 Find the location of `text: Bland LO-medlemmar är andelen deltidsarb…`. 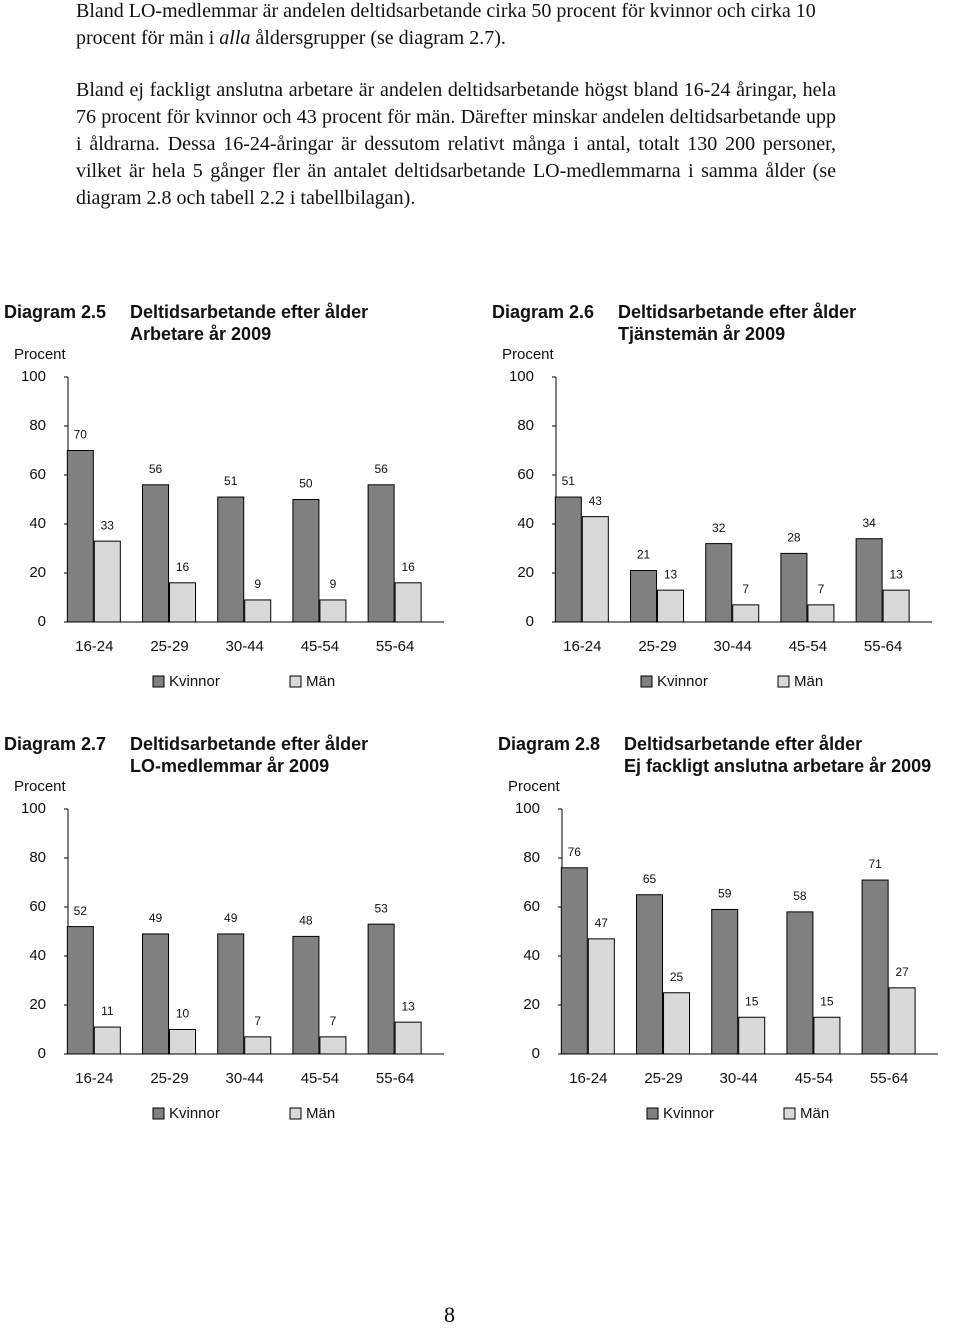

text: Bland LO-medlemmar är andelen deltidsarb… is located at coordinates (446, 24).